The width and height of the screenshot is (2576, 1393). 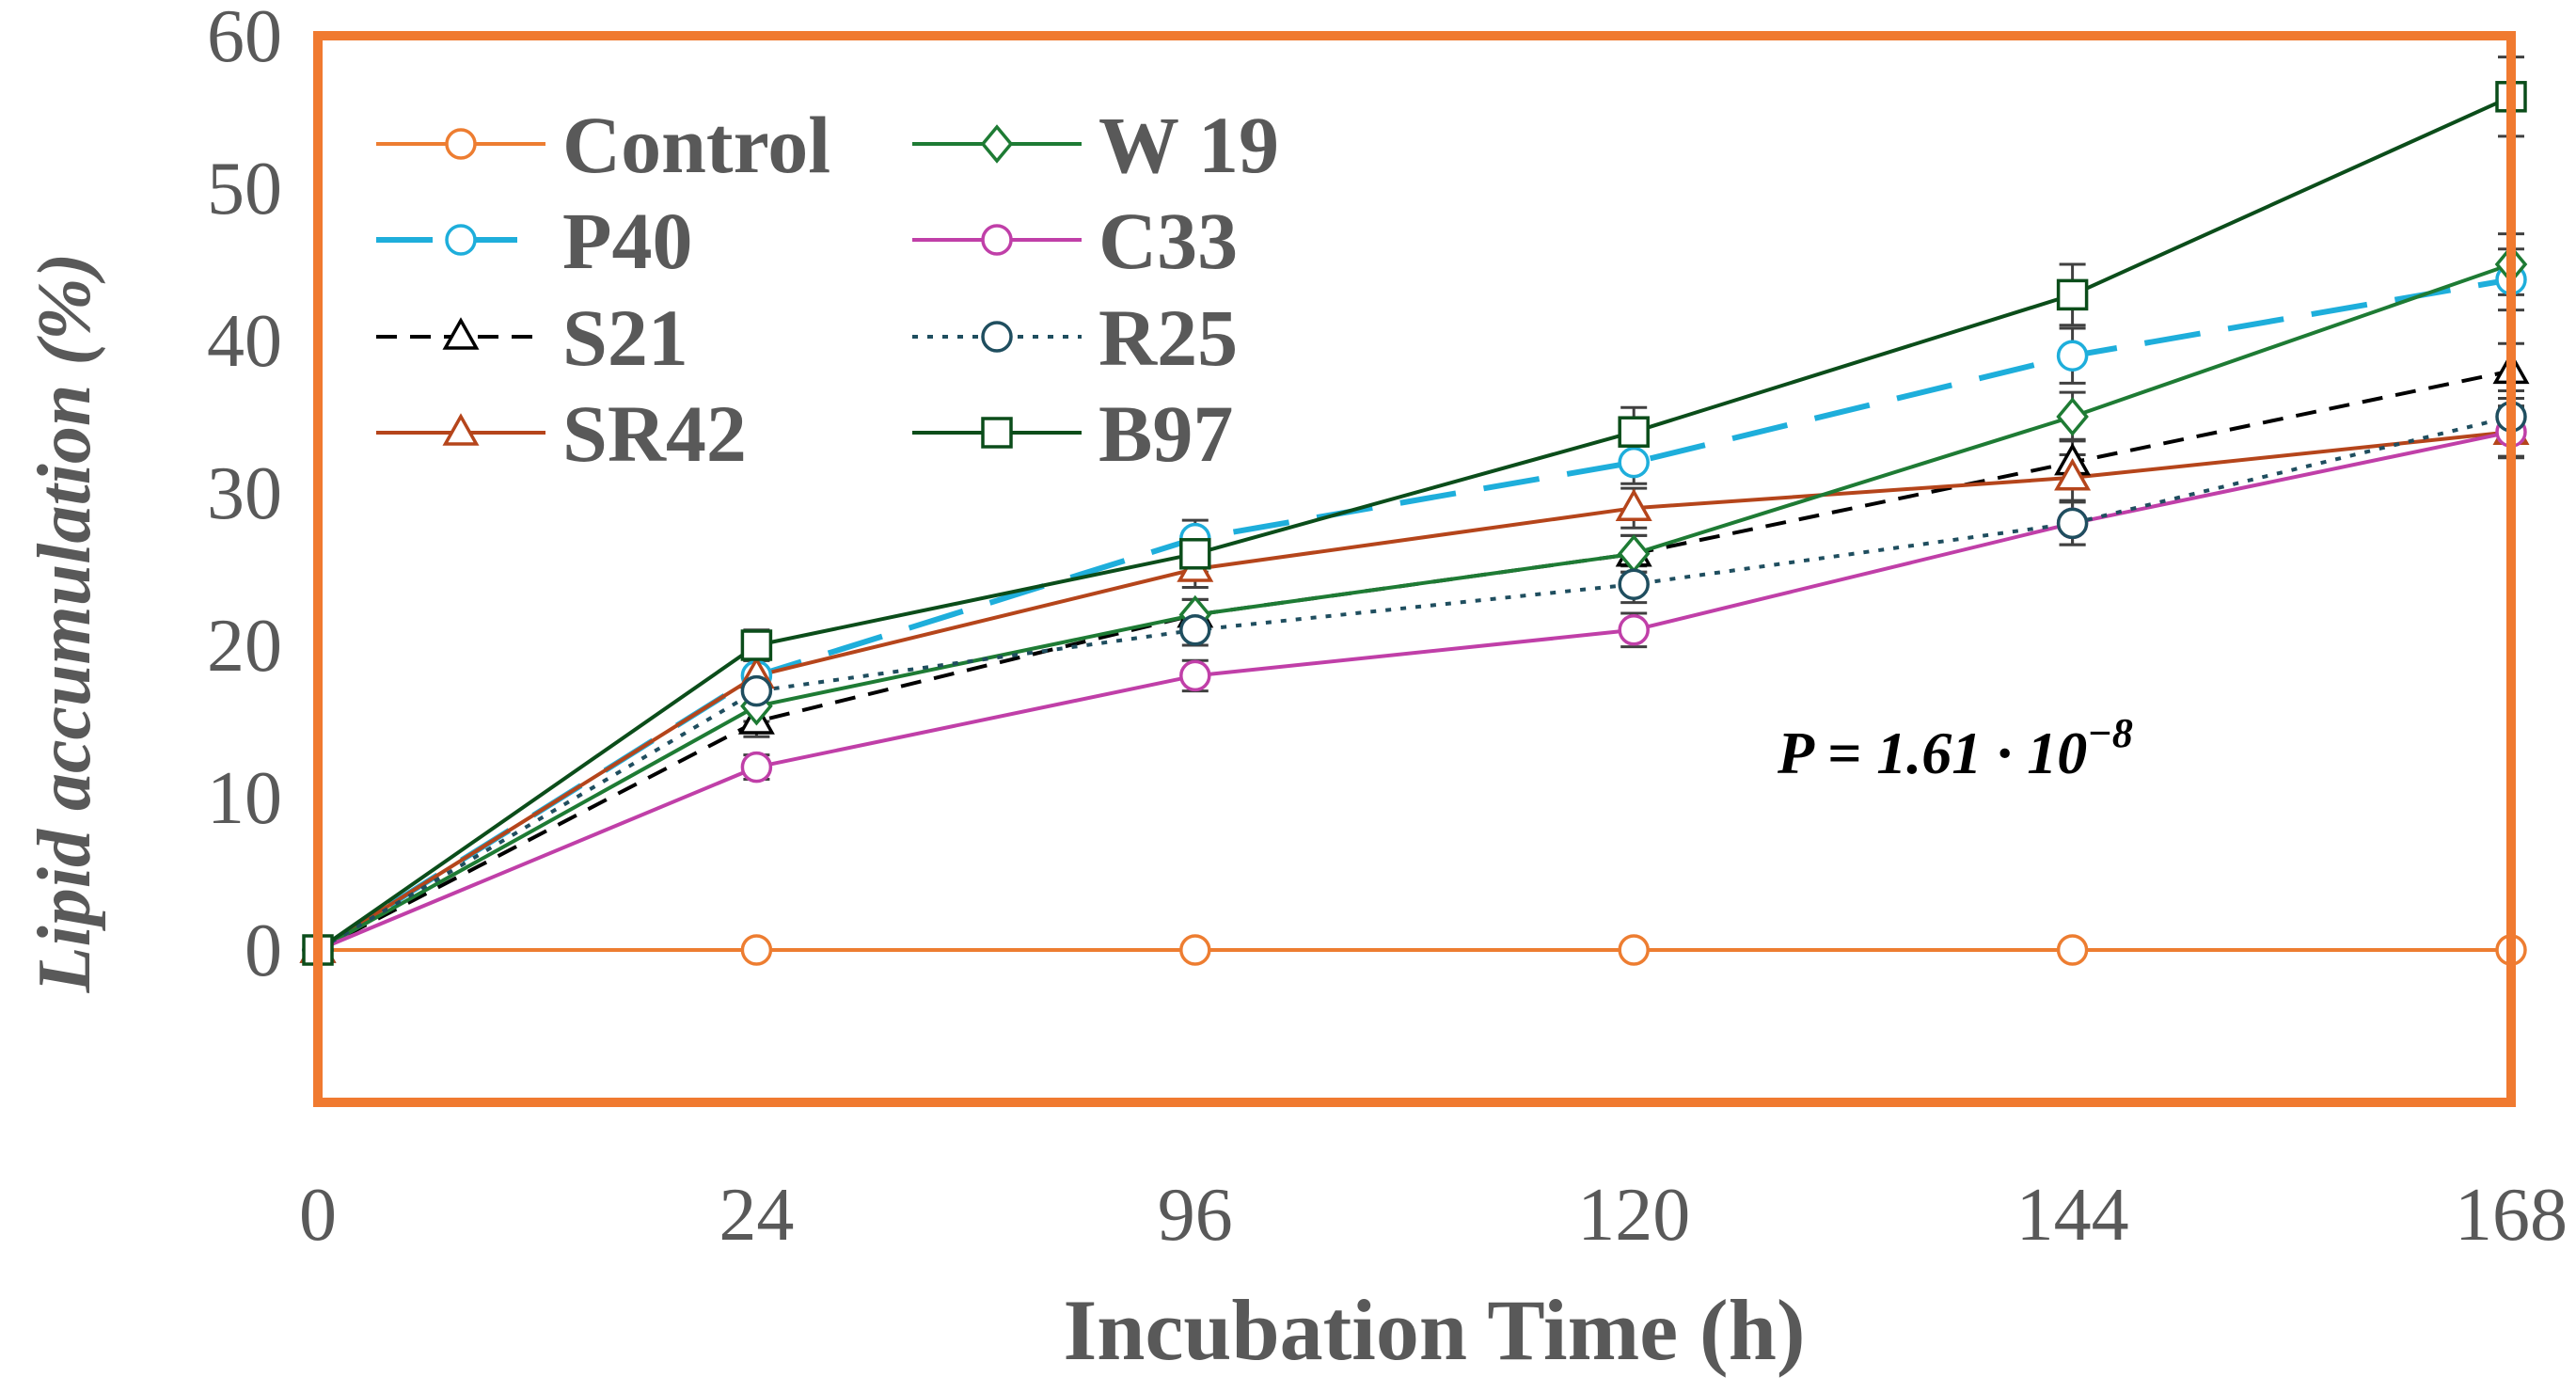 What do you see at coordinates (1075, 241) in the screenshot?
I see `legend-entry-c33: C33` at bounding box center [1075, 241].